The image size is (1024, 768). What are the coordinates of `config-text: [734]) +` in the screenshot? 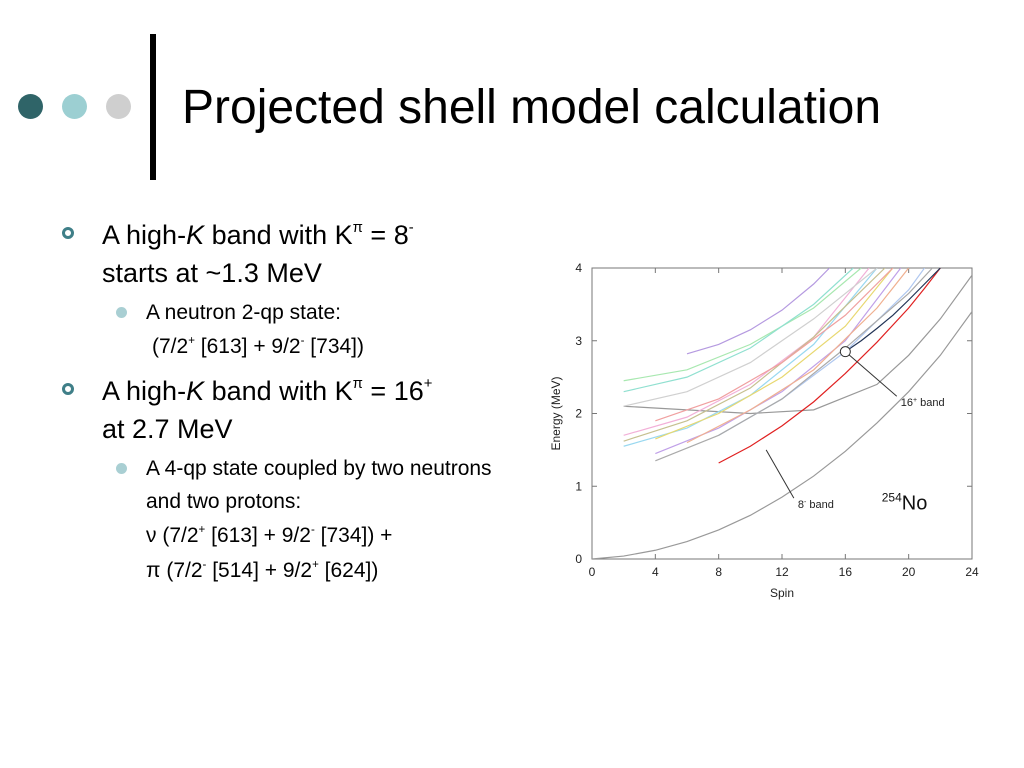 It's located at (353, 535).